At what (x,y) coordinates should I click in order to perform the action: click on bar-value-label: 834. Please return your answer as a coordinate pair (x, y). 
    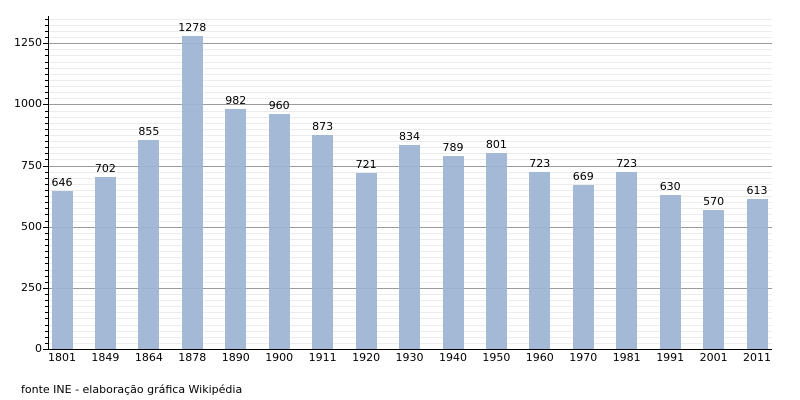
    Looking at the image, I should click on (409, 136).